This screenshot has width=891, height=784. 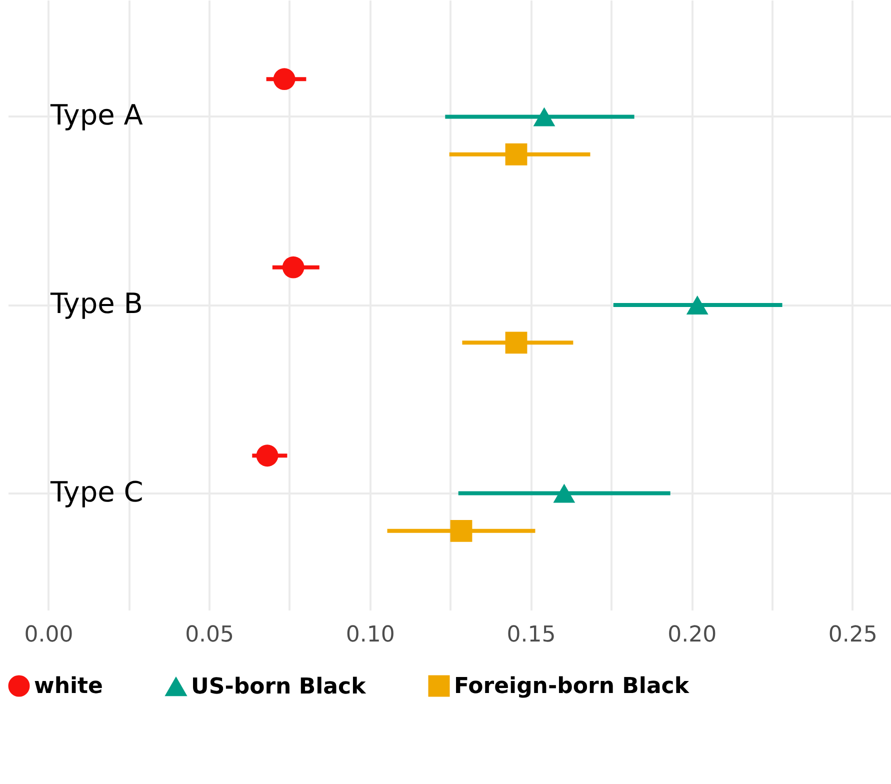 I want to click on x-tick-label: 0.00, so click(x=49, y=635).